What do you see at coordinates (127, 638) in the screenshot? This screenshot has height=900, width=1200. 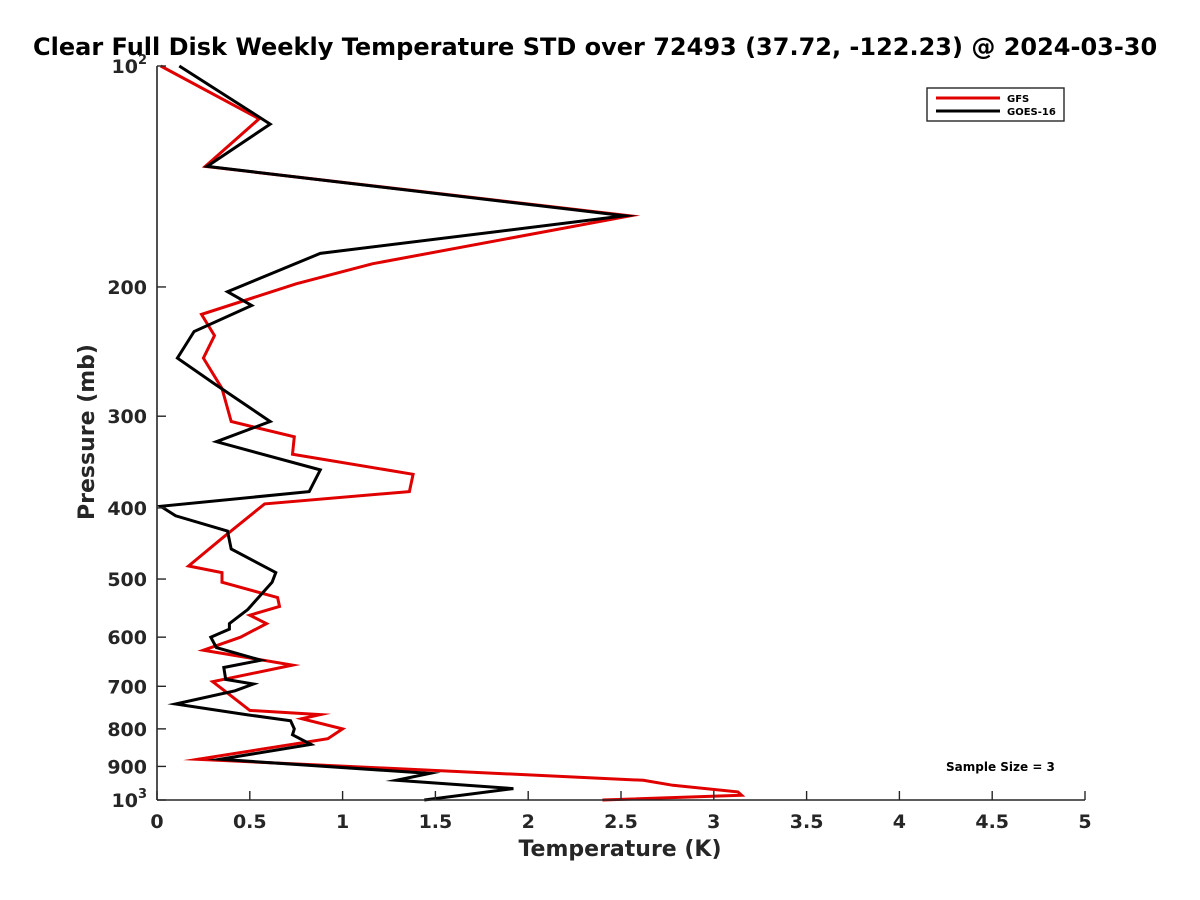 I see `y-tick-label: 600` at bounding box center [127, 638].